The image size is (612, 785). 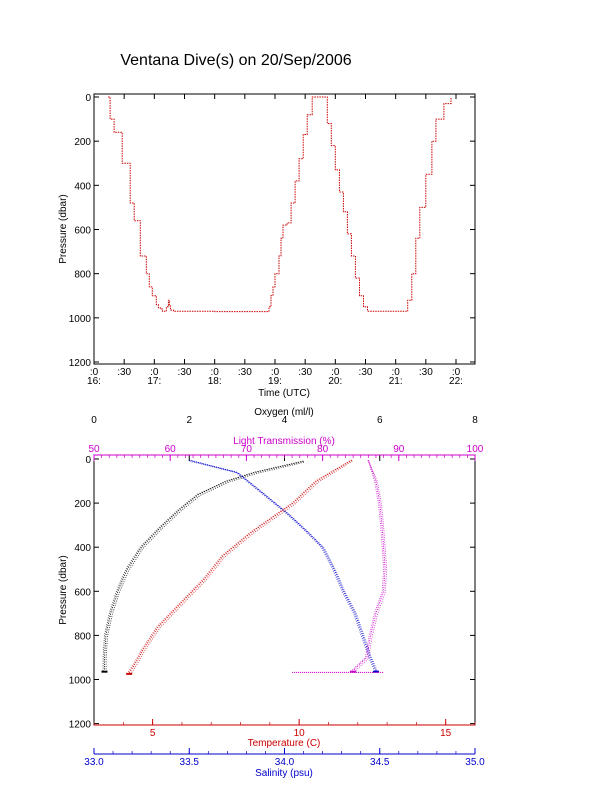 I want to click on ctd-y-tick-label: 1200, so click(x=80, y=725).